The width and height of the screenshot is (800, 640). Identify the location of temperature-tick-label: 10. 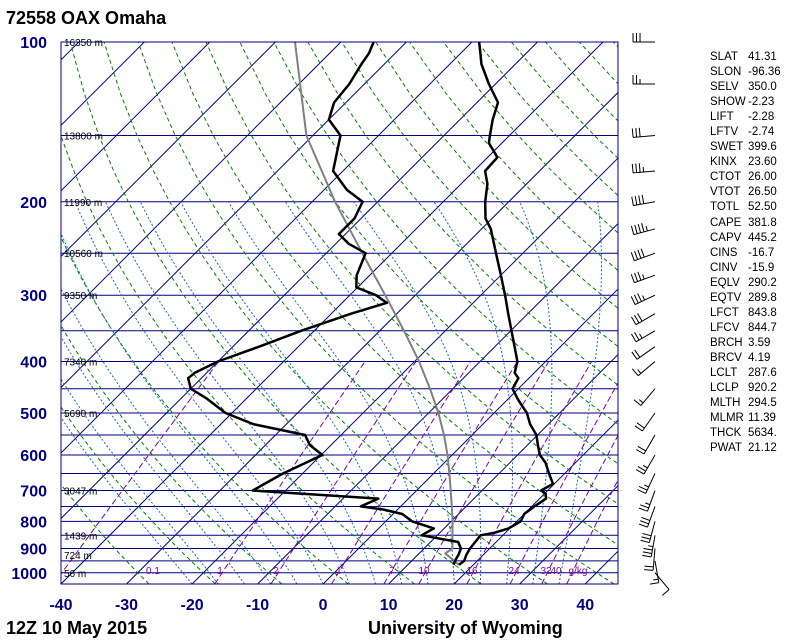
(389, 605).